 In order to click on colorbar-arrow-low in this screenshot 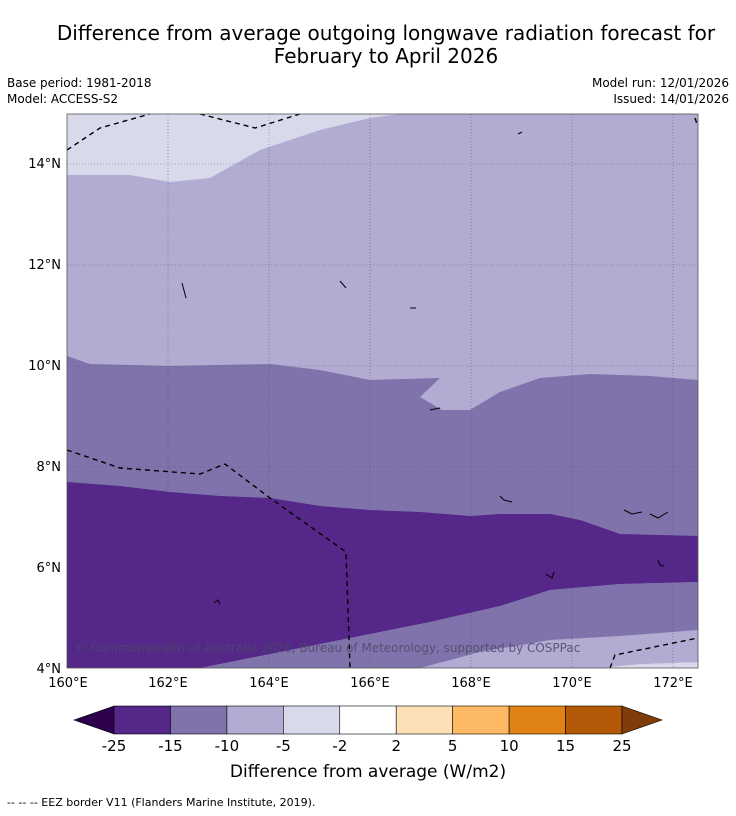, I will do `click(94, 720)`.